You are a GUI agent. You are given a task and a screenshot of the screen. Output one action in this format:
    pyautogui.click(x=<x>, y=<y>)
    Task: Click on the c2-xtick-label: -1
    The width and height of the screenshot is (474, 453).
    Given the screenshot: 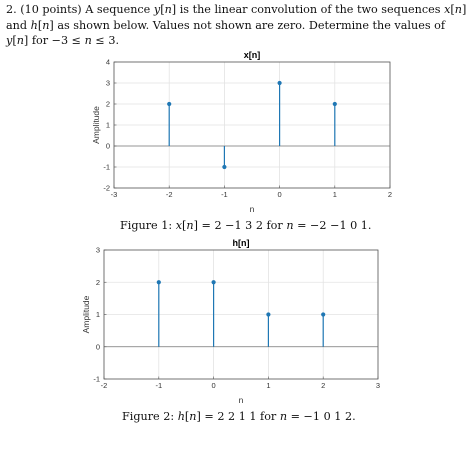 What is the action you would take?
    pyautogui.click(x=158, y=385)
    